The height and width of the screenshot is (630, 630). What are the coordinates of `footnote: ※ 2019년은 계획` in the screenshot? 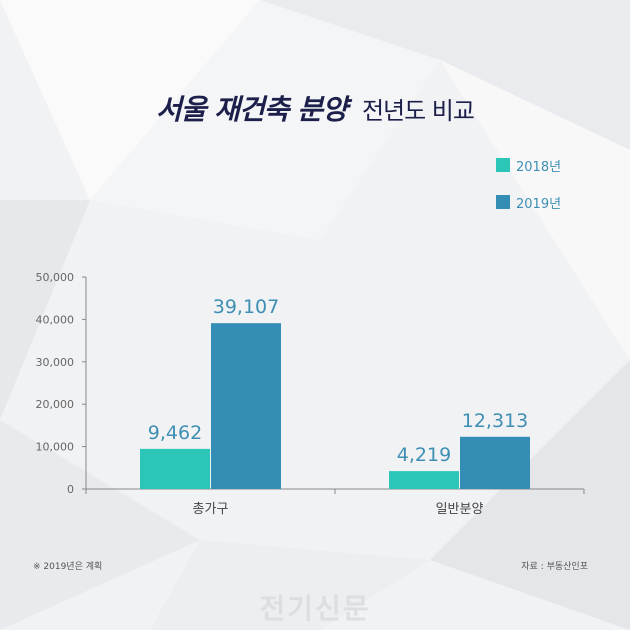 It's located at (68, 567).